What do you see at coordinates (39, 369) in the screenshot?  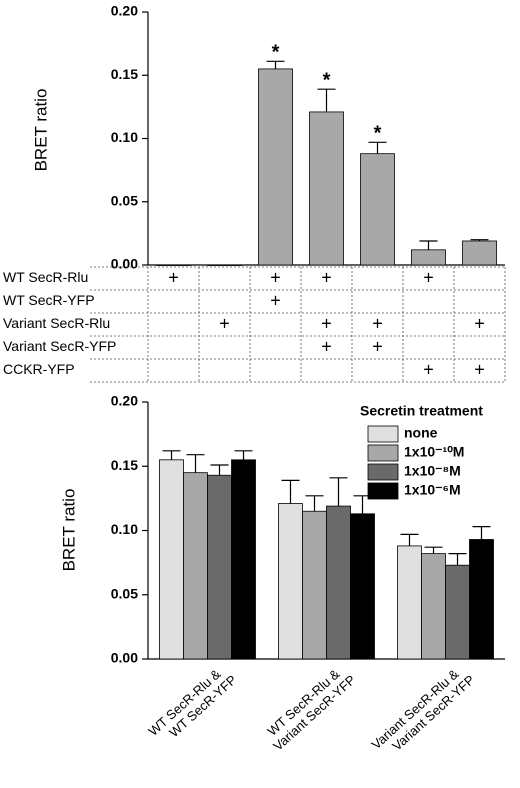 I see `table-row-label: CCKR-YFP` at bounding box center [39, 369].